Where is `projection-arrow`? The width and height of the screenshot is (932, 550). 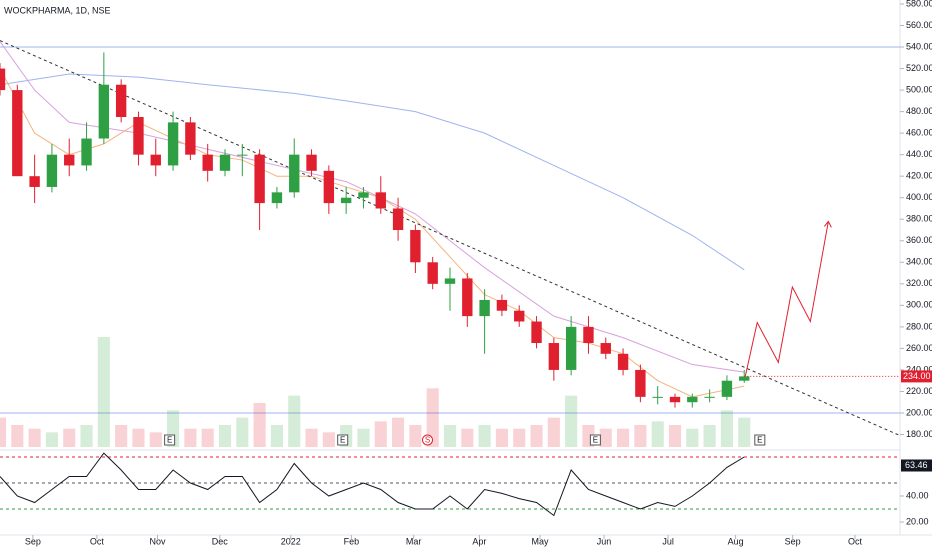
projection-arrow is located at coordinates (827, 224).